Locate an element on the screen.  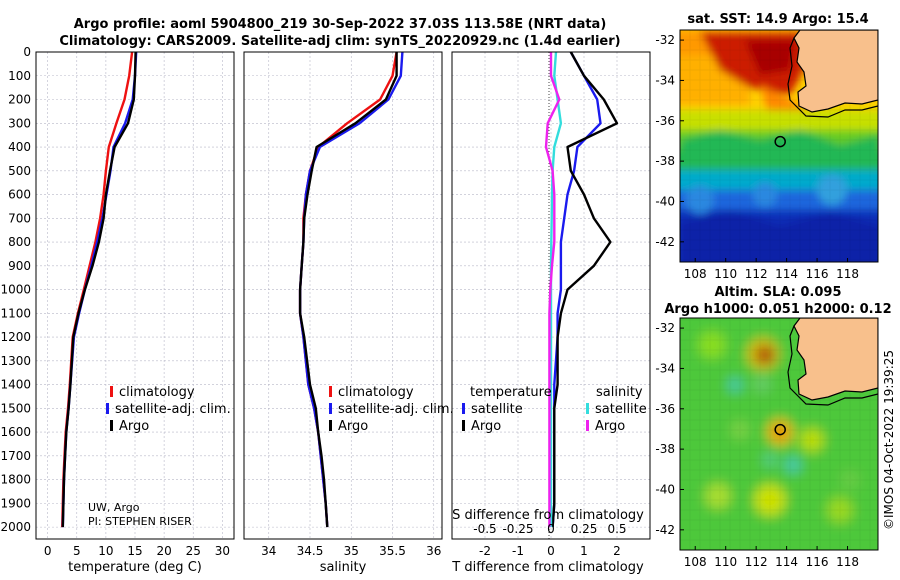
legend-label-argo: Argo is located at coordinates (134, 426).